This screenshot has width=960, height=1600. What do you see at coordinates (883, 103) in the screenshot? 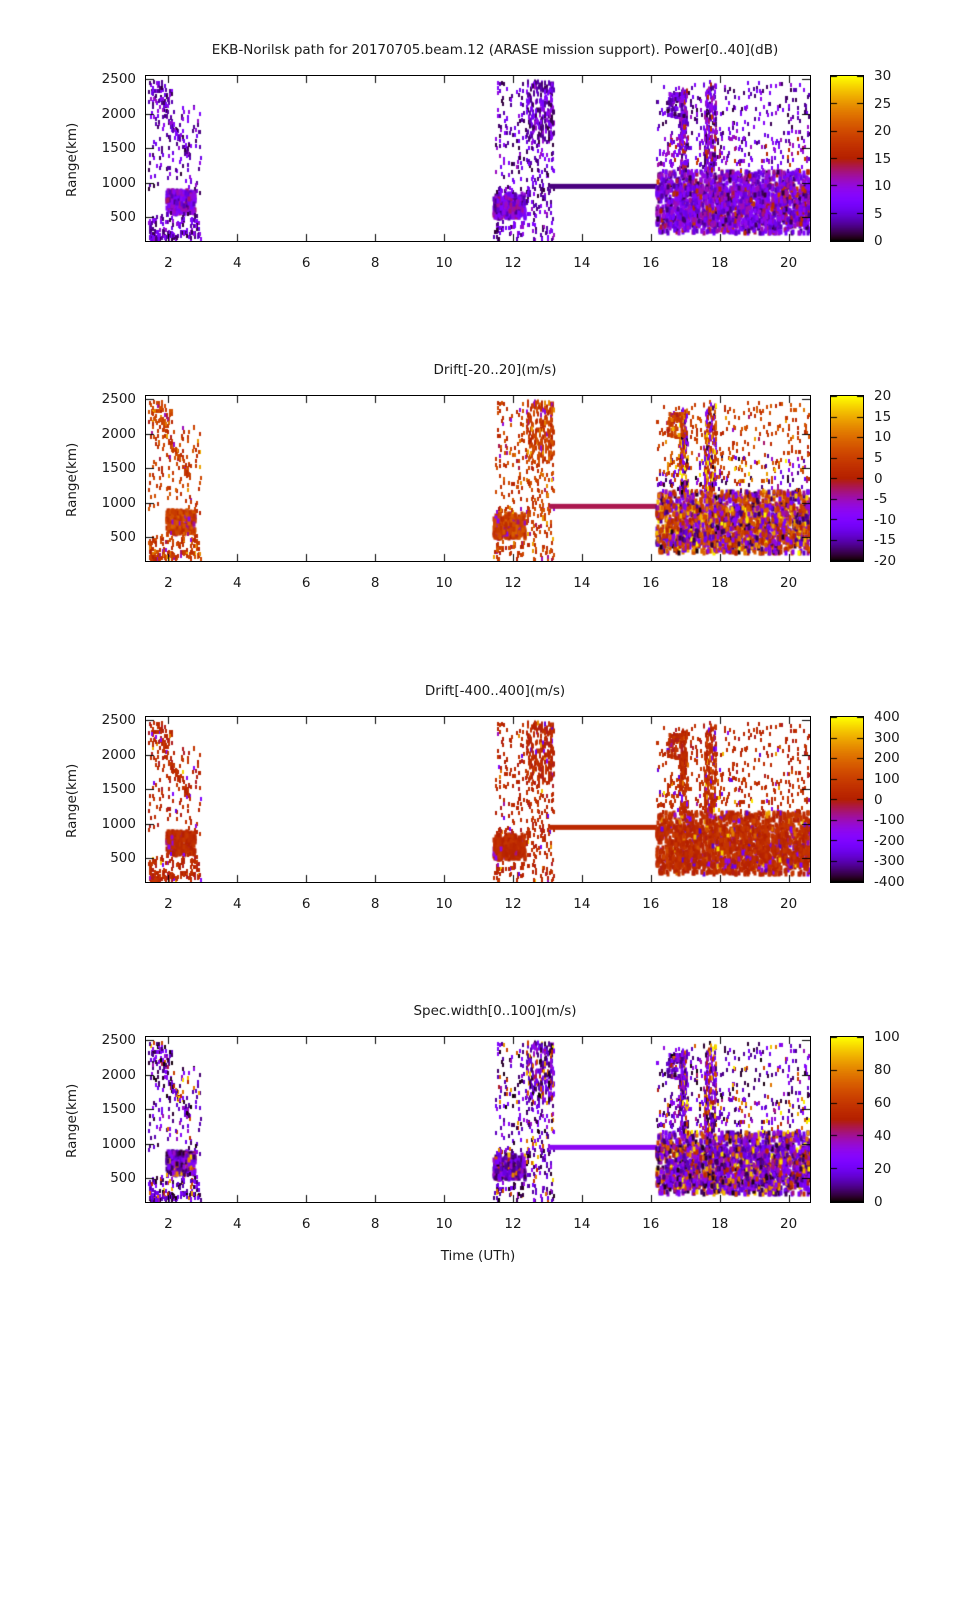
I see `colorbar-tick-label: 25` at bounding box center [883, 103].